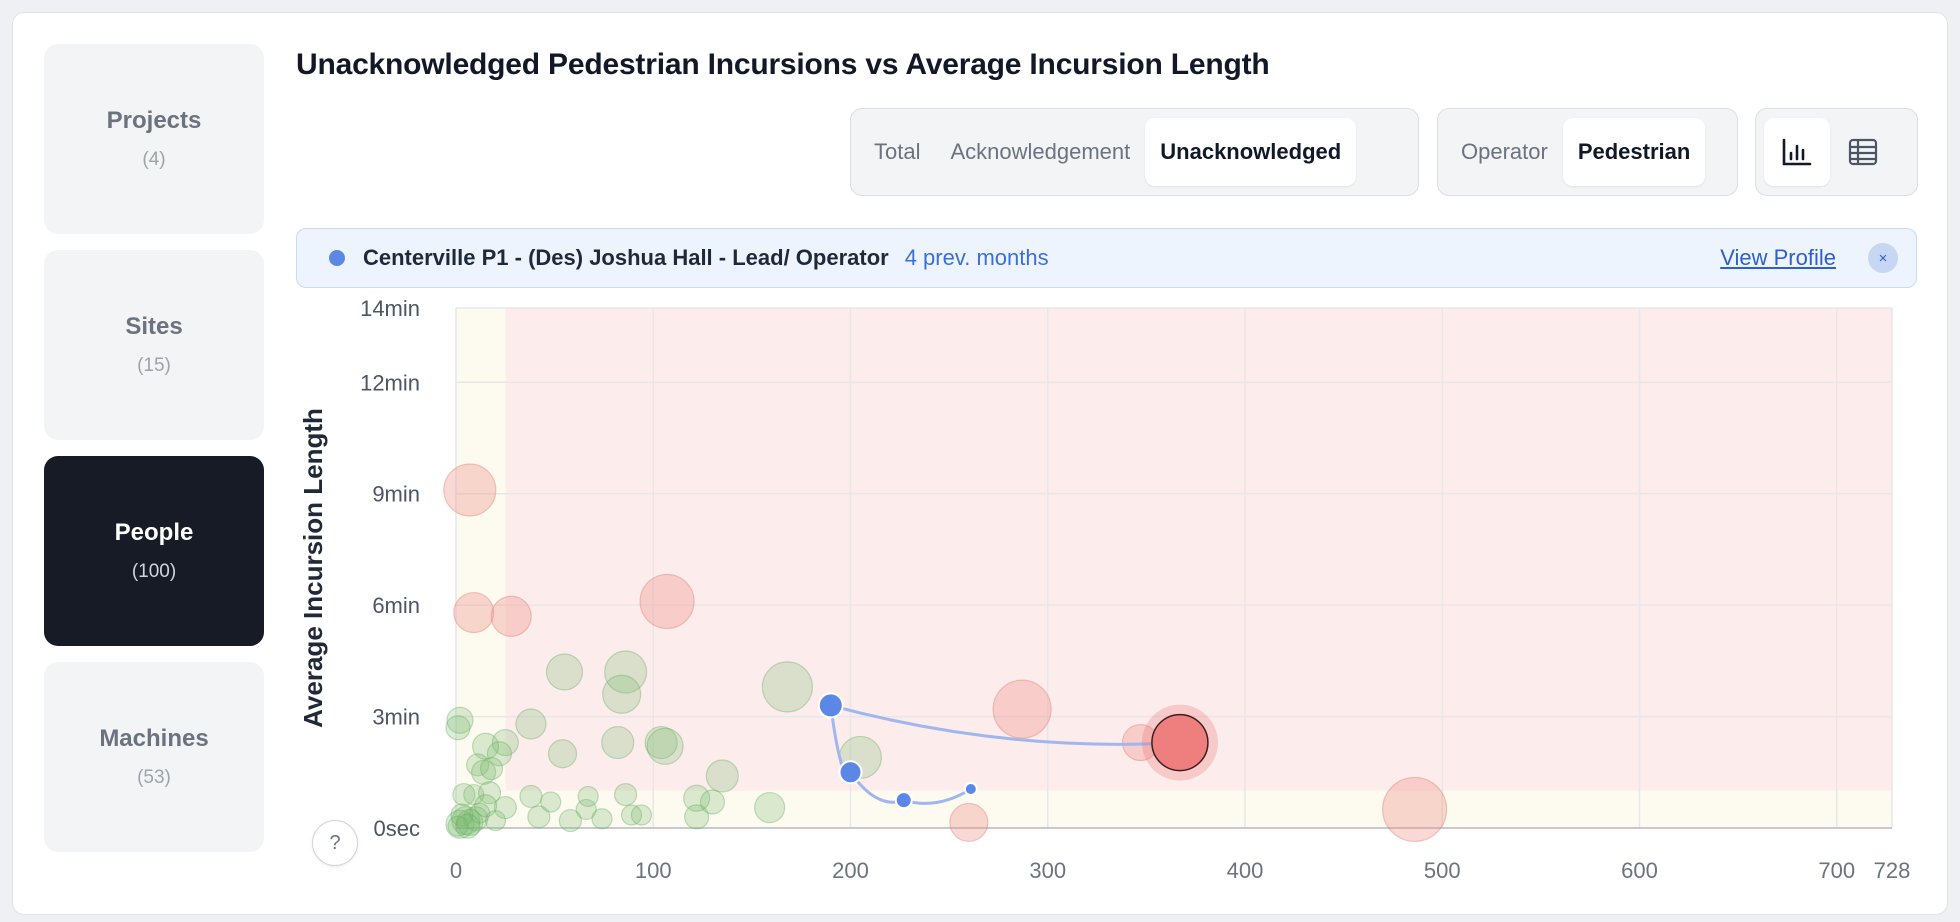 Image resolution: width=1960 pixels, height=922 pixels. What do you see at coordinates (154, 365) in the screenshot?
I see `nav-tile-count: (15)` at bounding box center [154, 365].